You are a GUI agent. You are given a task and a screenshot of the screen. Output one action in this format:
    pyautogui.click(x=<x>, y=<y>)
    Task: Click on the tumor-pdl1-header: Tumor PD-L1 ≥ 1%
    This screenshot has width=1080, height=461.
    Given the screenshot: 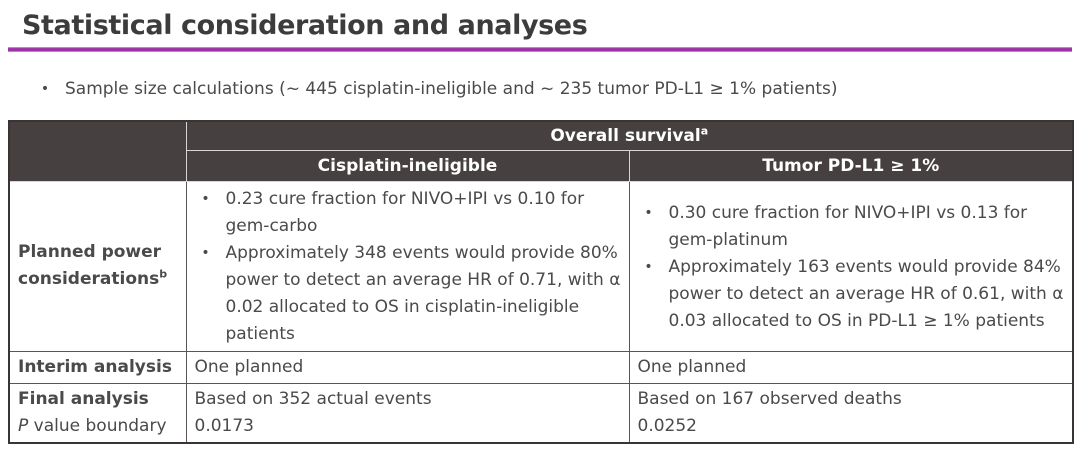 What is the action you would take?
    pyautogui.click(x=851, y=165)
    